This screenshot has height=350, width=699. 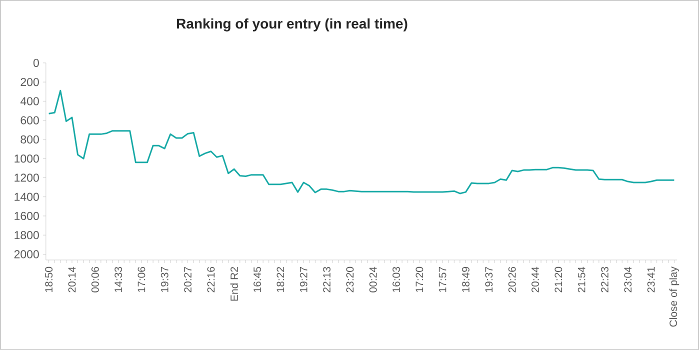 What do you see at coordinates (72, 279) in the screenshot?
I see `x-tick-label: 20:14` at bounding box center [72, 279].